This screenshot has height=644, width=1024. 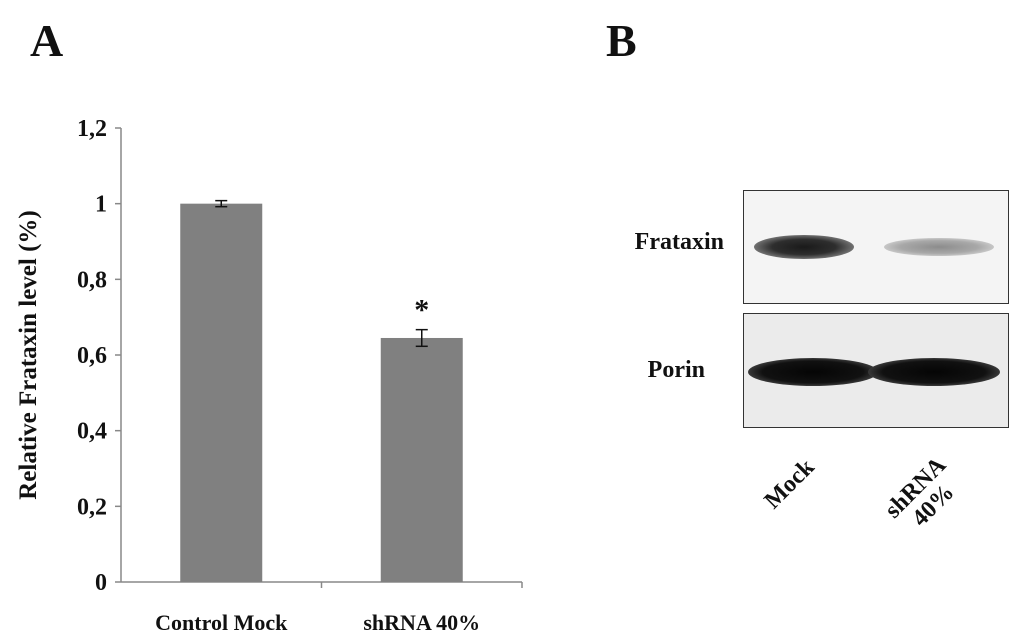 What do you see at coordinates (676, 370) in the screenshot?
I see `blot-label-porin: Porin` at bounding box center [676, 370].